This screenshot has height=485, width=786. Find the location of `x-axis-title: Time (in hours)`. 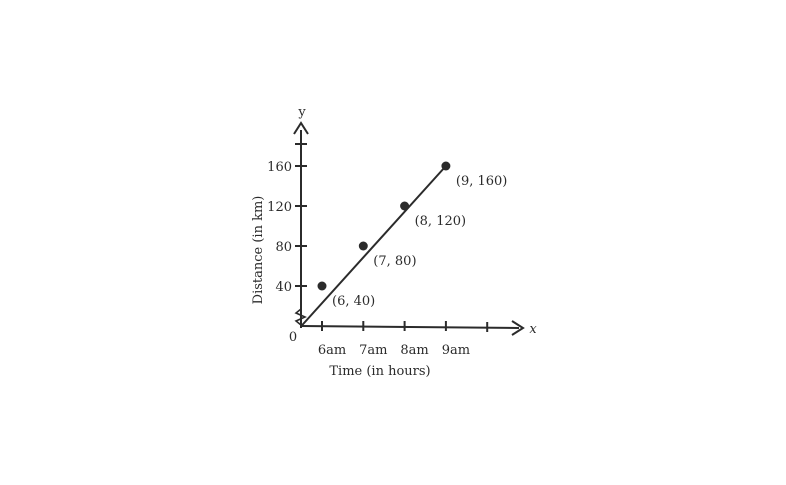

x-axis-title: Time (in hours) is located at coordinates (379, 371).